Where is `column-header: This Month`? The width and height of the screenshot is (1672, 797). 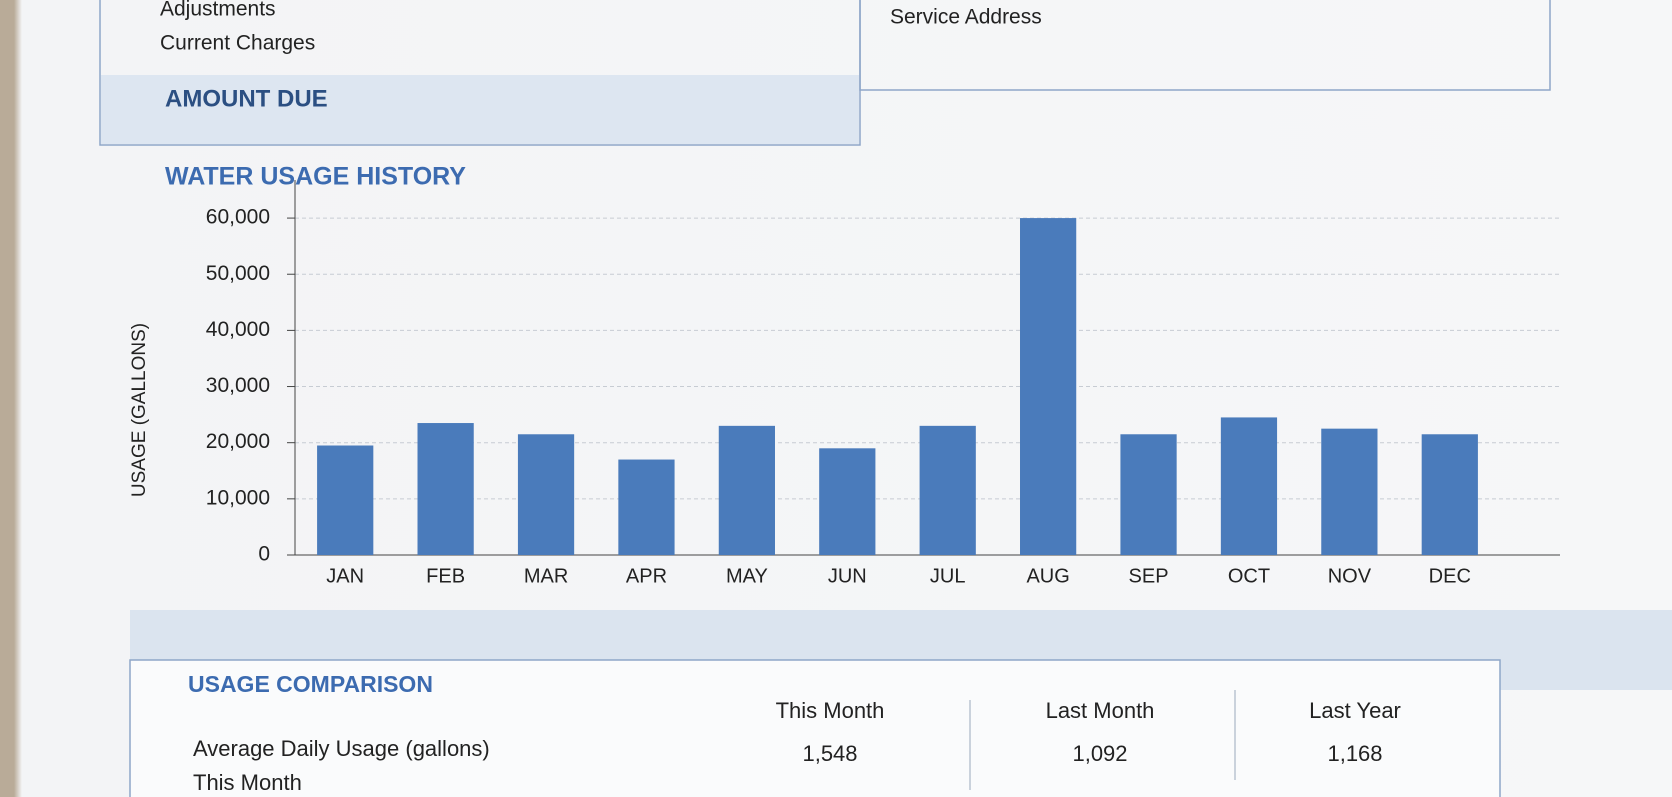
column-header: This Month is located at coordinates (830, 710).